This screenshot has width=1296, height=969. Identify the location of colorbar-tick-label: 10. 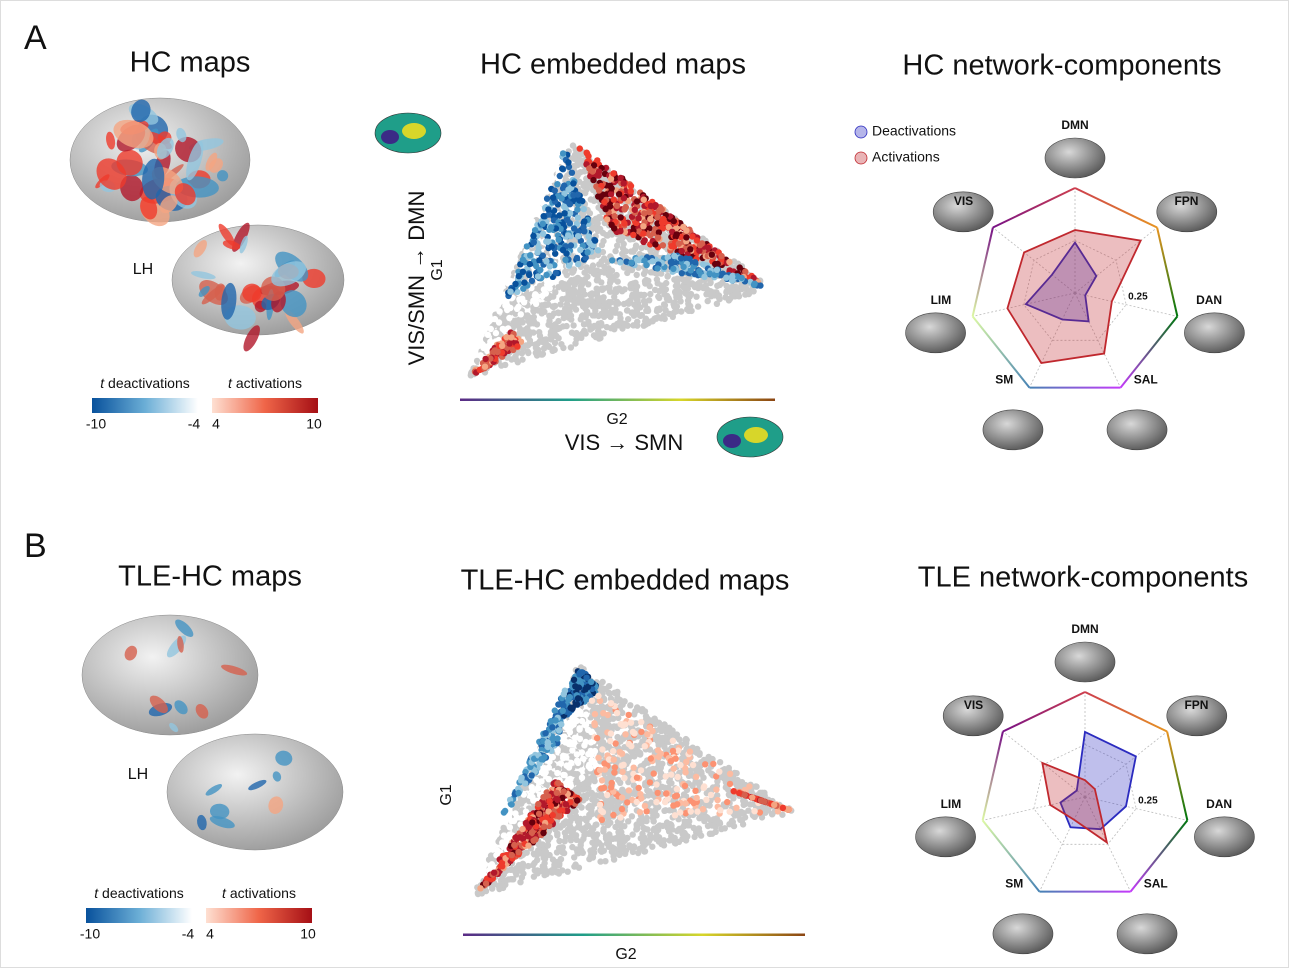
(308, 934).